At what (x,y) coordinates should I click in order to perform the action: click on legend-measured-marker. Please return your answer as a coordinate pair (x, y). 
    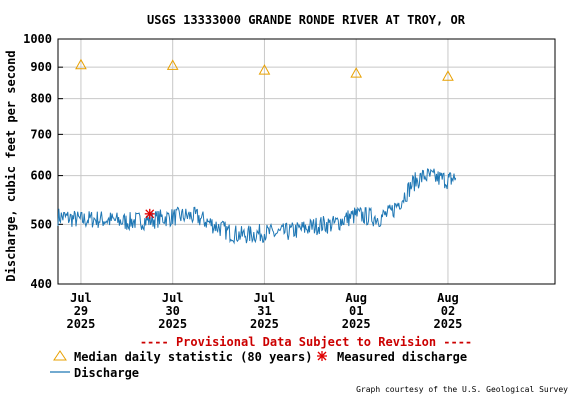
    Looking at the image, I should click on (322, 356).